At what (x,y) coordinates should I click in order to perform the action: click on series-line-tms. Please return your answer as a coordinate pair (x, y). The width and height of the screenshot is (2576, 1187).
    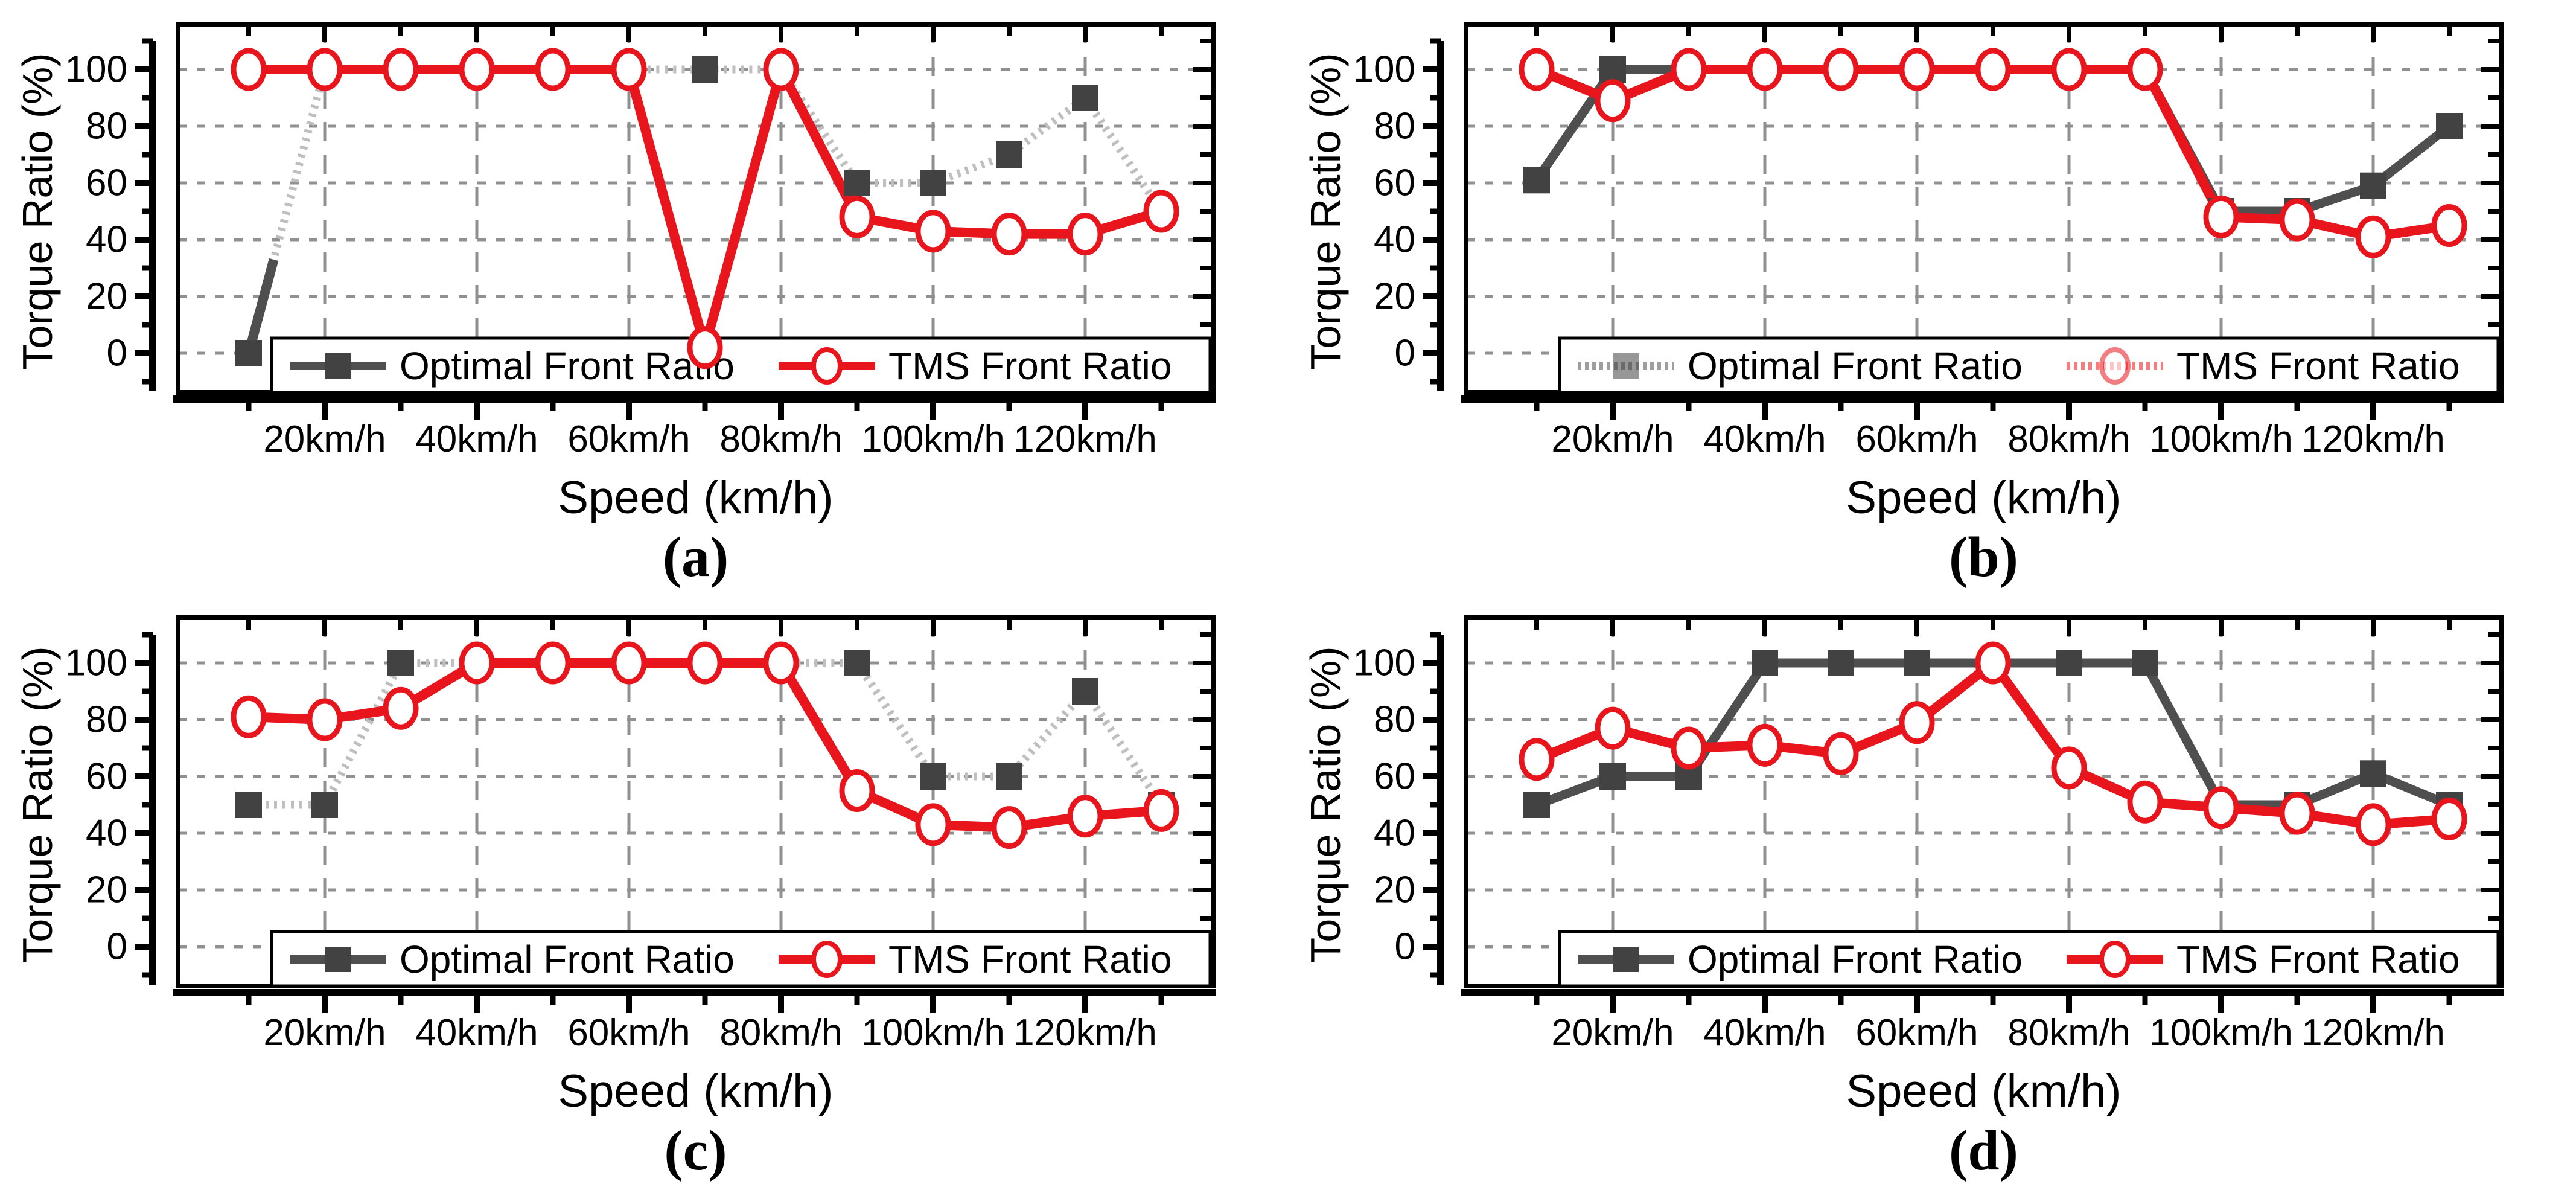
    Looking at the image, I should click on (705, 745).